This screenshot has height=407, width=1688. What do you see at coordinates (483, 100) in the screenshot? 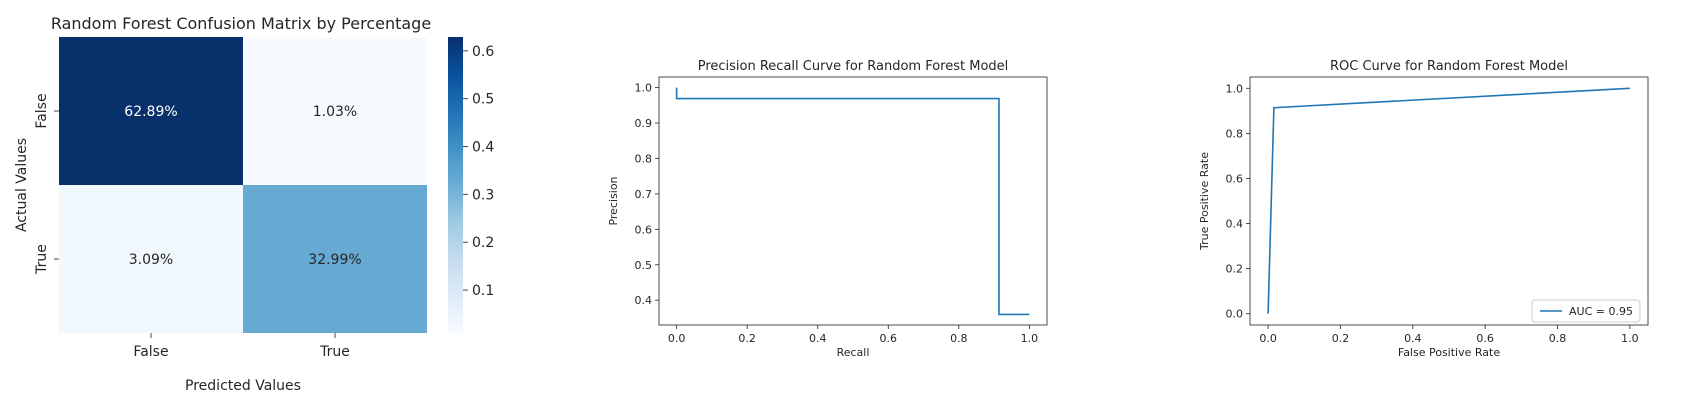
I see `colorbar-tick-label: 0.5` at bounding box center [483, 100].